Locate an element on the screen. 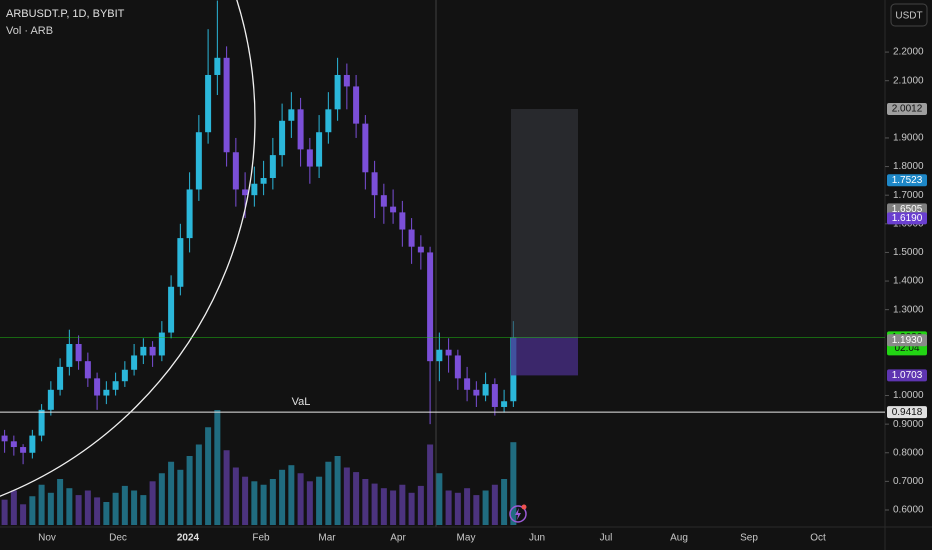 This screenshot has height=550, width=932. y-tick-label: 1.0000 is located at coordinates (908, 395).